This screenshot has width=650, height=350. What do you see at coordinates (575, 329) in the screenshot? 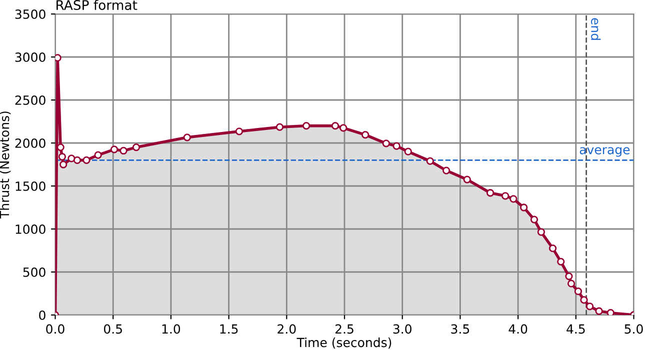
I see `x-tick-label: 4.5` at bounding box center [575, 329].